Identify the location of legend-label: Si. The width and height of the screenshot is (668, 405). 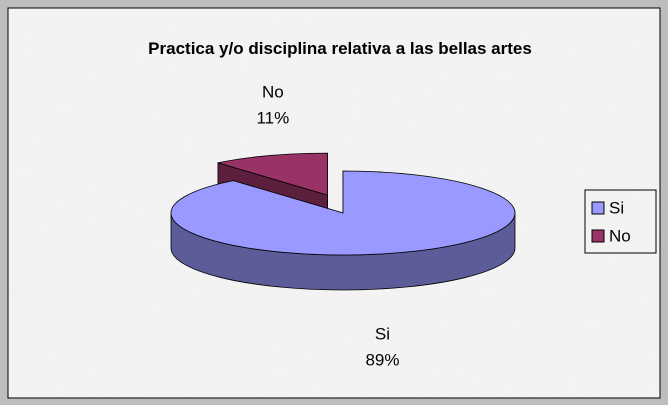
(616, 207).